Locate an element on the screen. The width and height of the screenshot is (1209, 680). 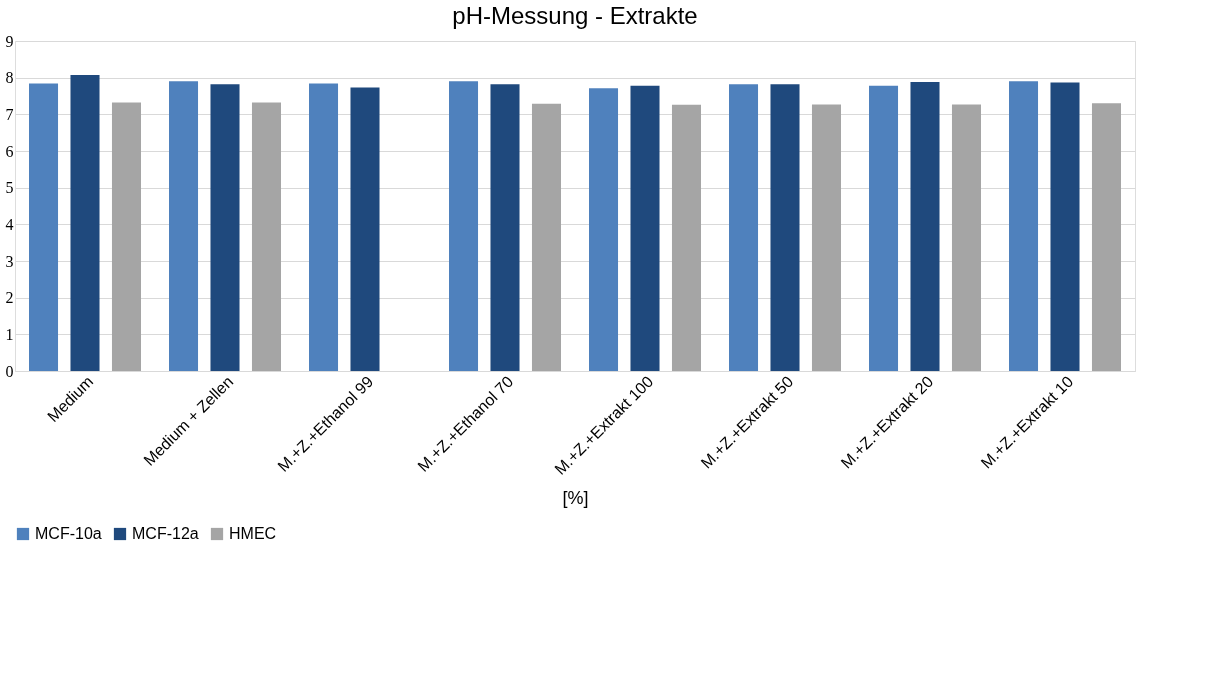
y-tick-label: 2 is located at coordinates (9, 298).